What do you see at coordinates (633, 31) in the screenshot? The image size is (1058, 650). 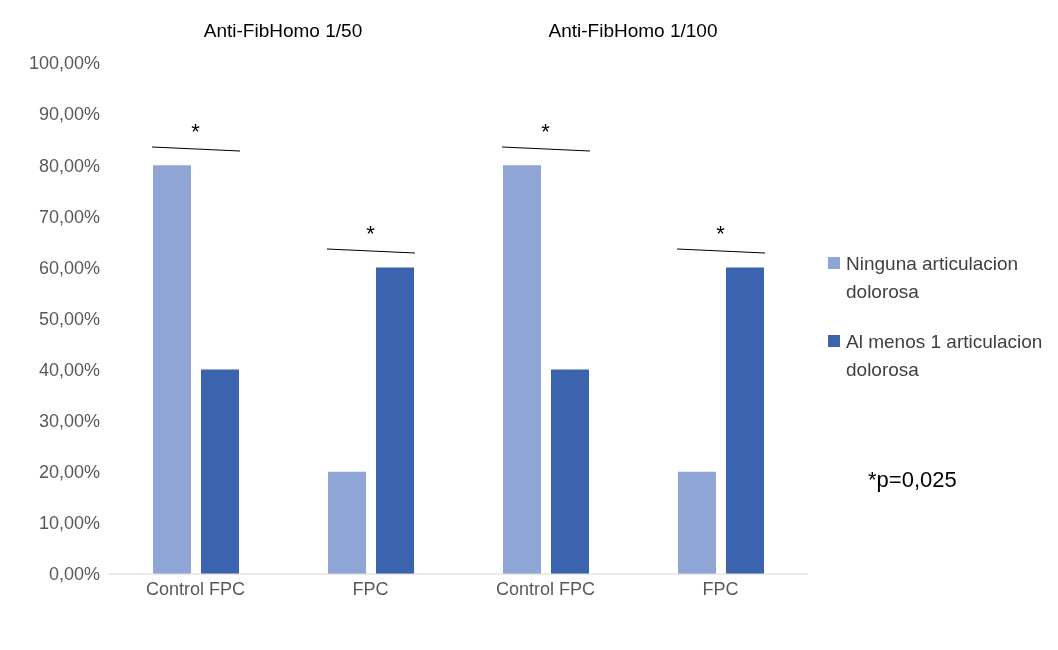 I see `text: Anti-FibHomo 1/100` at bounding box center [633, 31].